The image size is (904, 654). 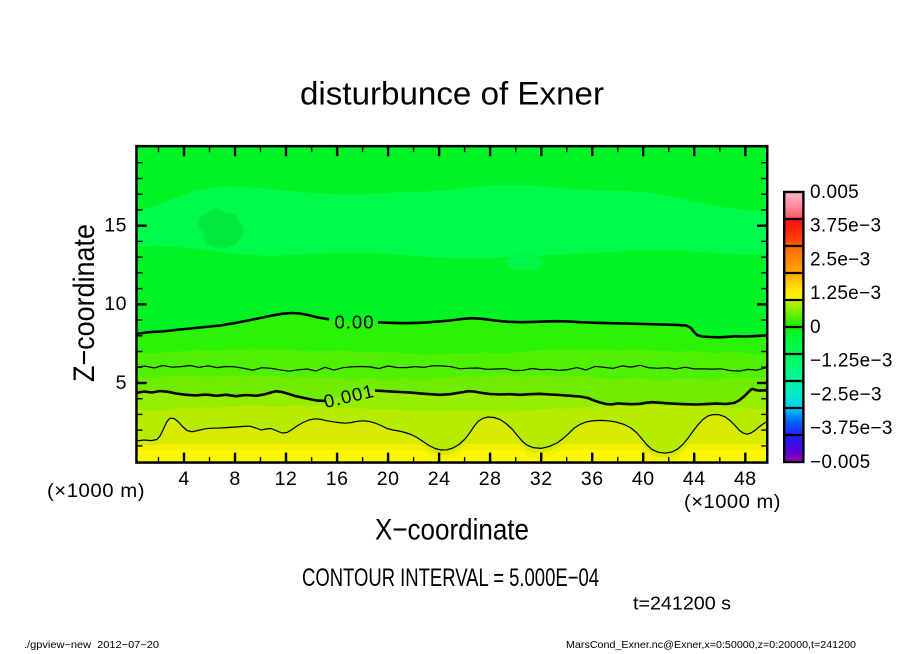 I want to click on svg-text: −2.5e−3, so click(x=846, y=394).